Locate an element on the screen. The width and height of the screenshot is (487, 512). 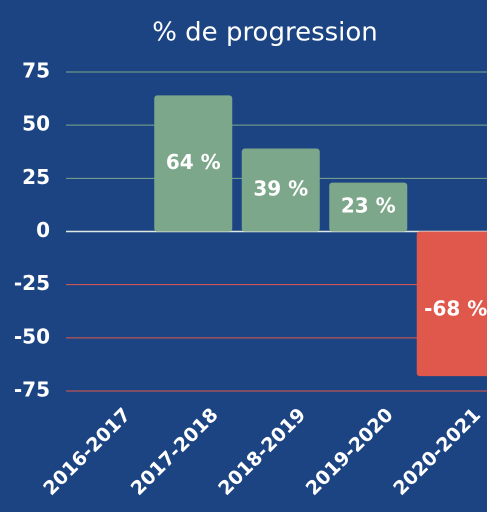
y-tick-label: 50 is located at coordinates (36, 124).